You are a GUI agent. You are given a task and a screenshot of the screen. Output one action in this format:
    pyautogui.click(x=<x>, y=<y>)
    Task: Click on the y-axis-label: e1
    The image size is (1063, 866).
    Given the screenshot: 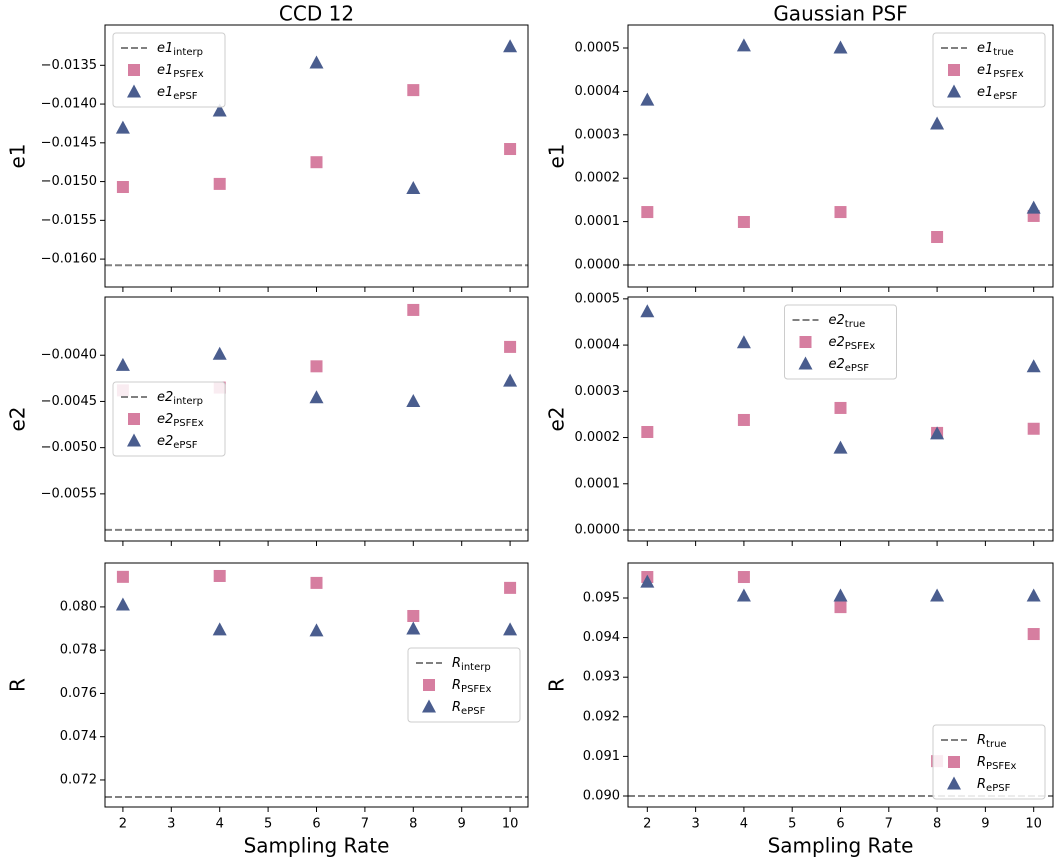 What is the action you would take?
    pyautogui.click(x=557, y=155)
    